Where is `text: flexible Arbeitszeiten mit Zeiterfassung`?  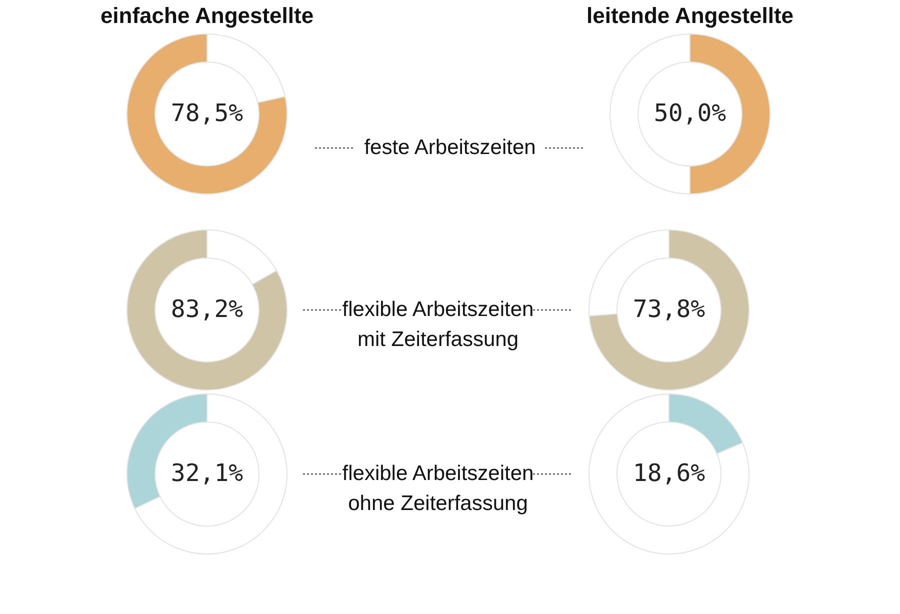 text: flexible Arbeitszeiten mit Zeiterfassung is located at coordinates (438, 324).